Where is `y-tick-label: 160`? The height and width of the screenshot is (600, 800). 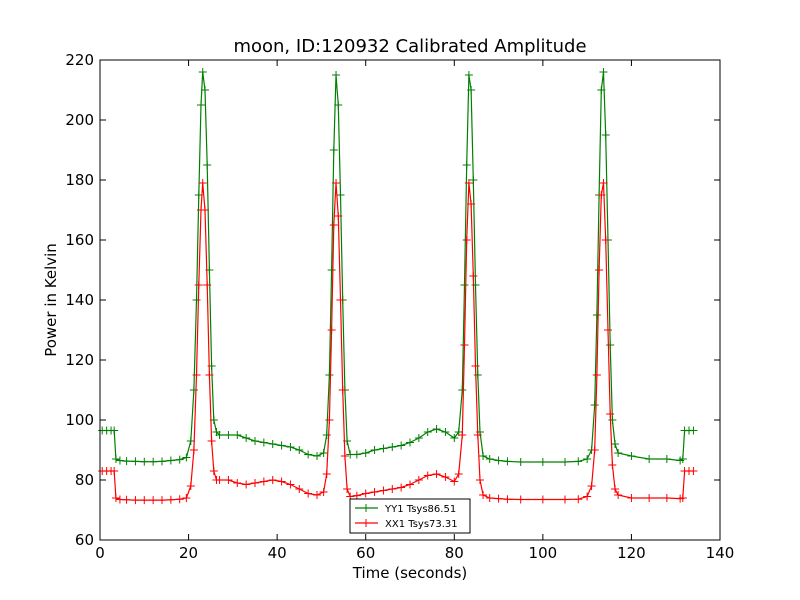
y-tick-label: 160 is located at coordinates (79, 240).